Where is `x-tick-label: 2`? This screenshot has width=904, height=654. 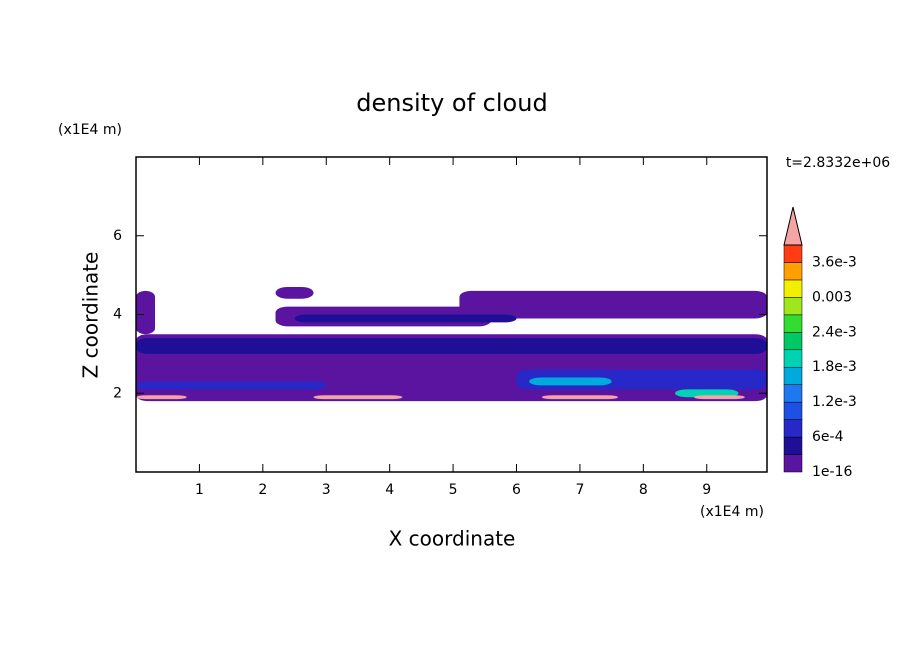 x-tick-label: 2 is located at coordinates (262, 490).